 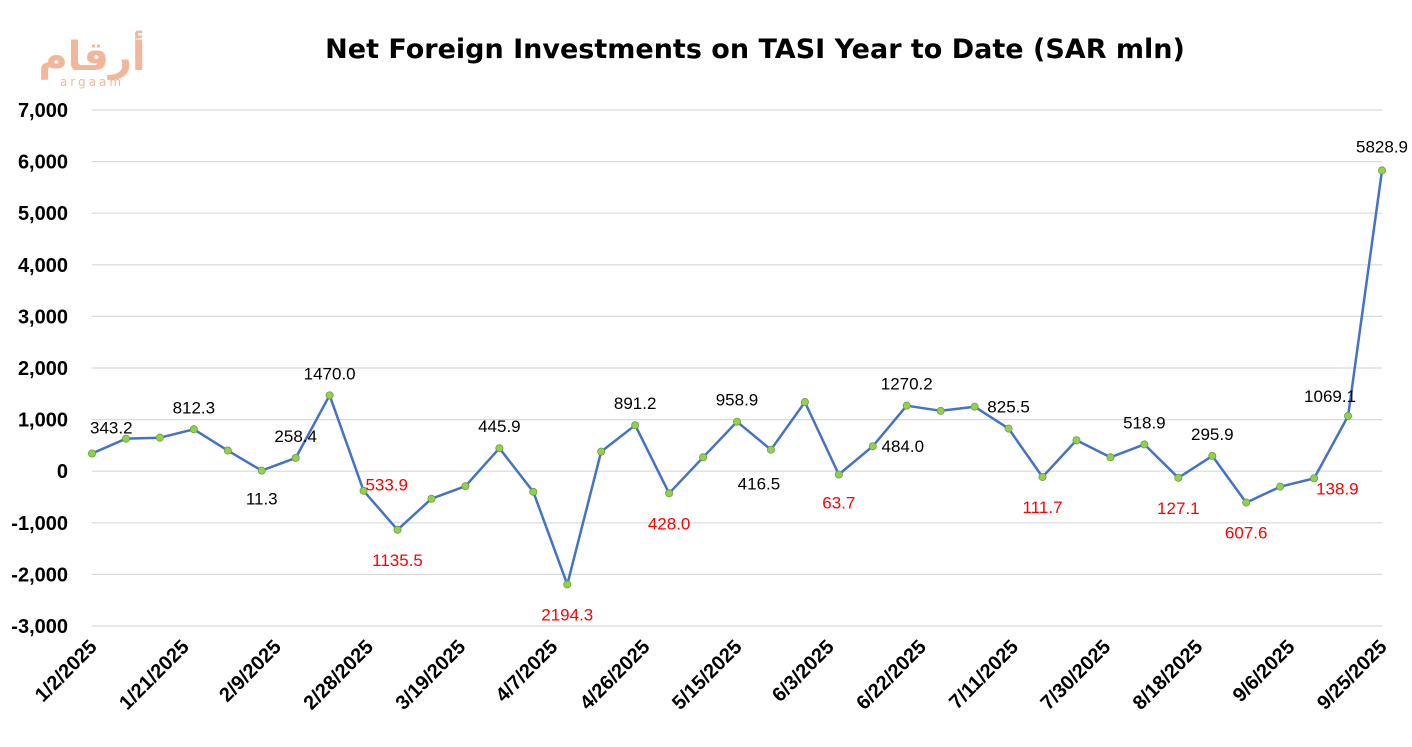 What do you see at coordinates (707, 675) in the screenshot?
I see `x-tick-label: 5/15/2025` at bounding box center [707, 675].